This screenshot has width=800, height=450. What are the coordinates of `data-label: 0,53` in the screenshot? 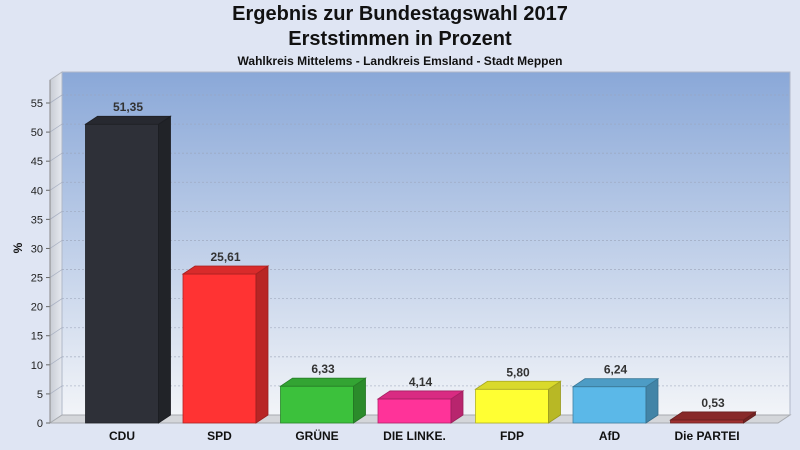 It's located at (713, 403).